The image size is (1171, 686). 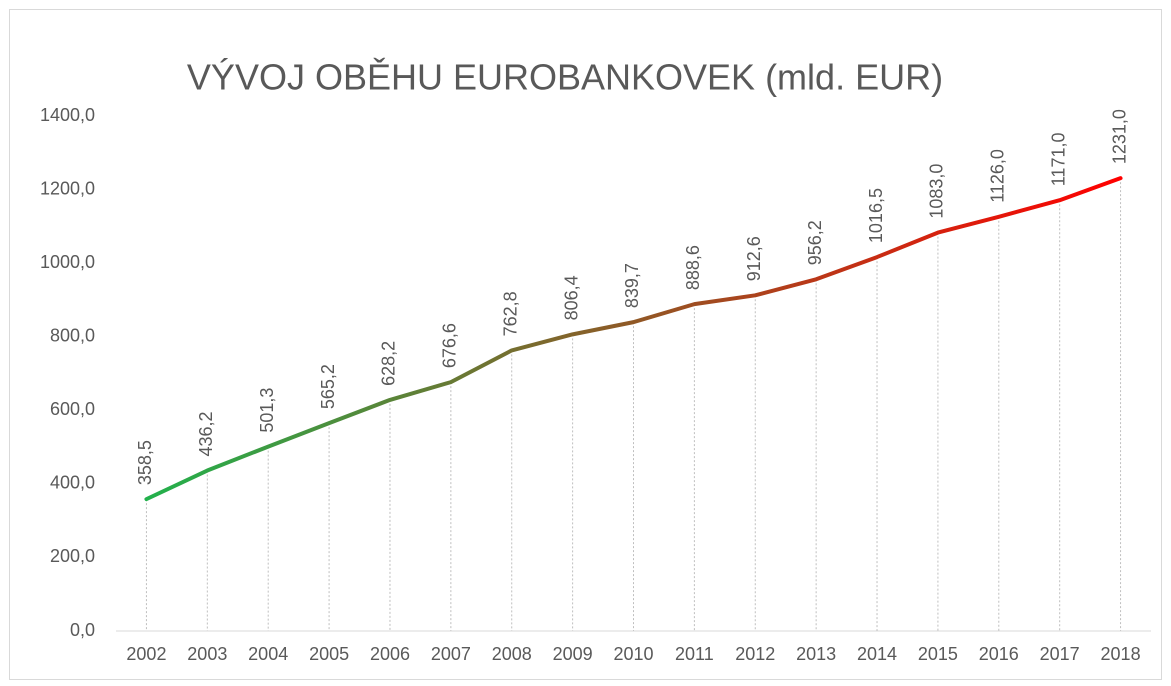 What do you see at coordinates (267, 410) in the screenshot?
I see `data-label: 501,3` at bounding box center [267, 410].